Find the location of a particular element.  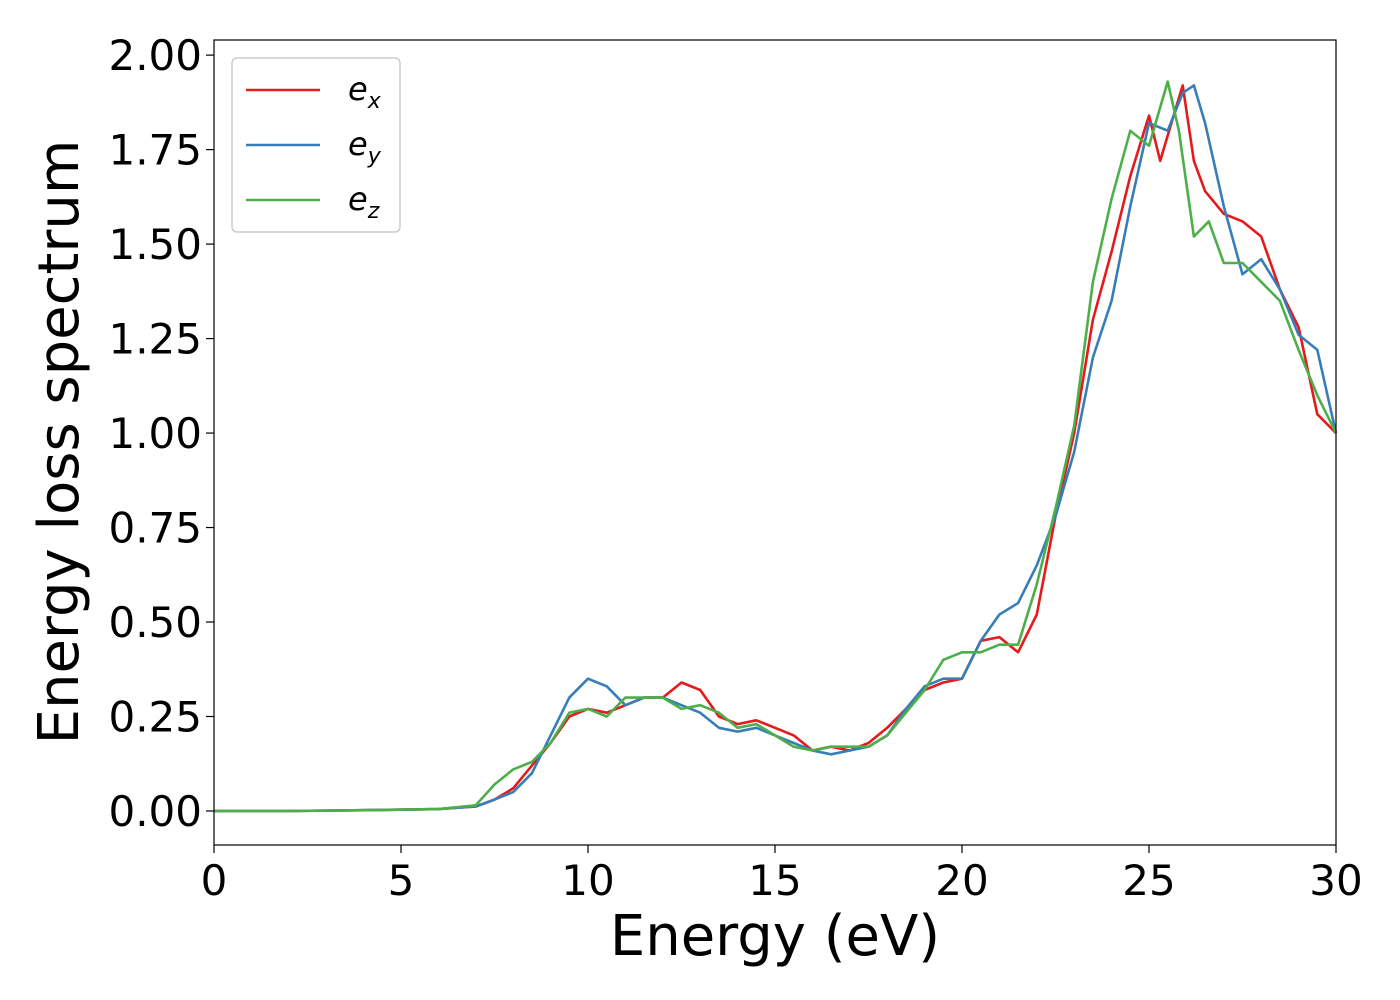

x-tick-label: 5 is located at coordinates (401, 880).